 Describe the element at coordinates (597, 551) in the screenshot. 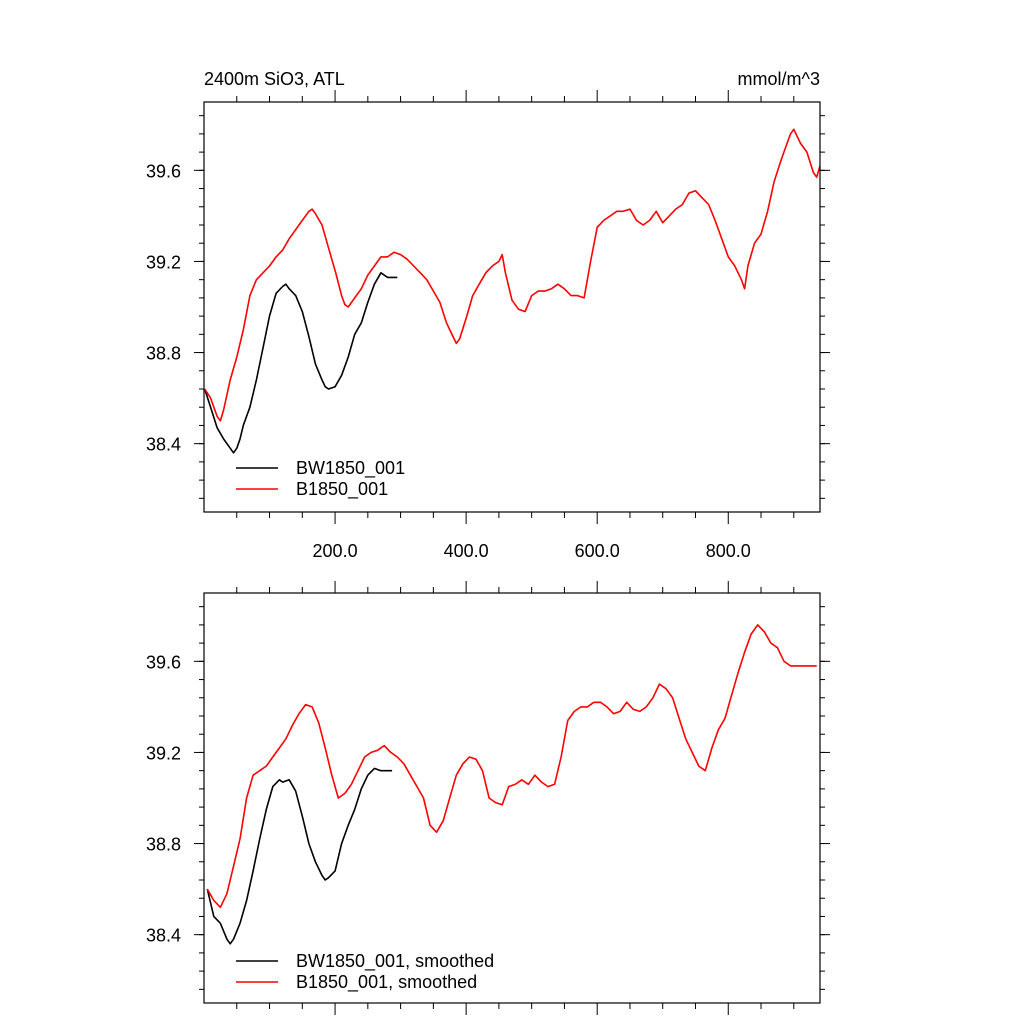

I see `x-tick-label: 600.0` at that location.